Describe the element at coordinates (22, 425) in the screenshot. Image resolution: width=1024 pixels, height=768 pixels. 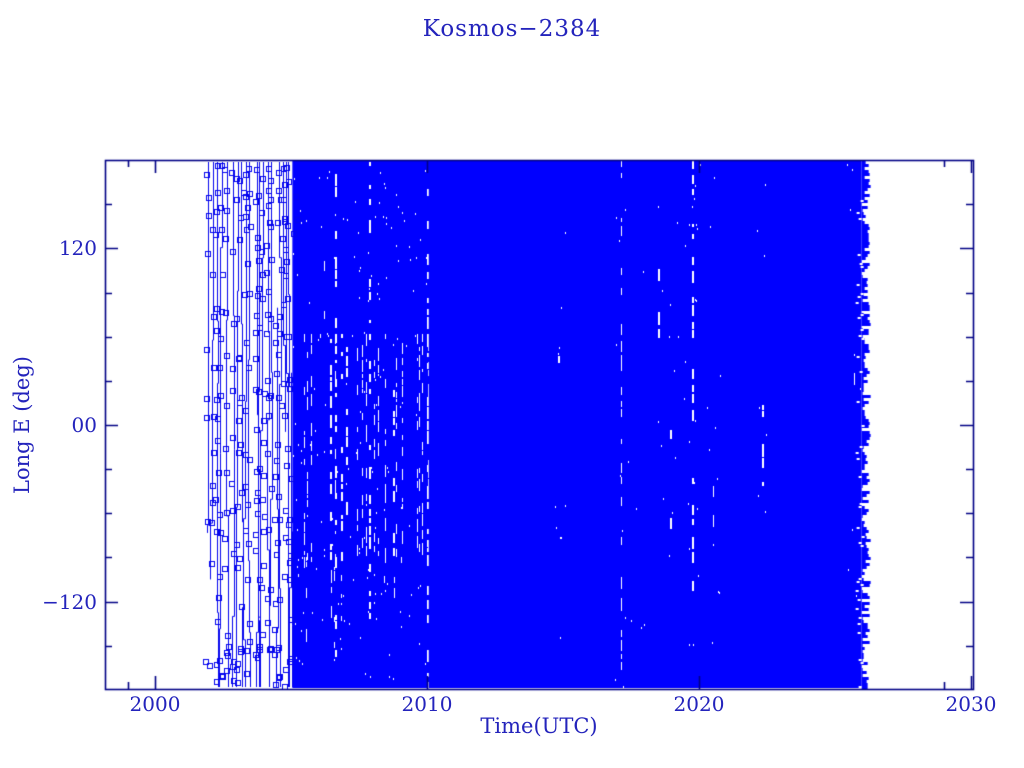
I see `y-axis-label: Long E (deg)` at that location.